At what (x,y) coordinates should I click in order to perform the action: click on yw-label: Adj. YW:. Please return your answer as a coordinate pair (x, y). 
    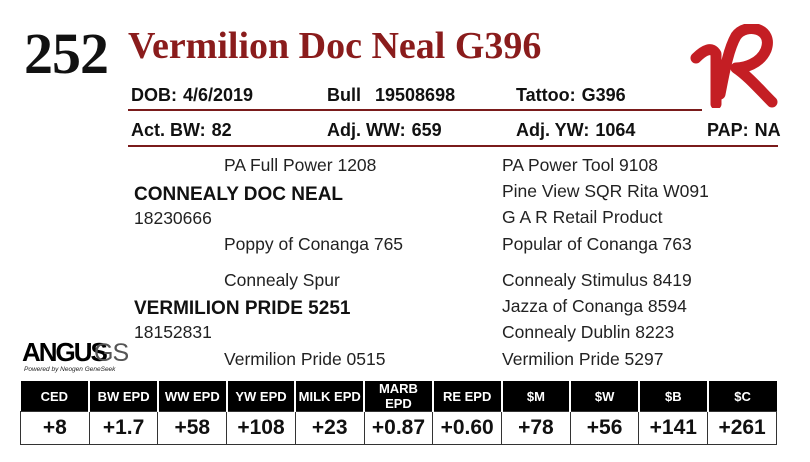
    Looking at the image, I should click on (553, 130).